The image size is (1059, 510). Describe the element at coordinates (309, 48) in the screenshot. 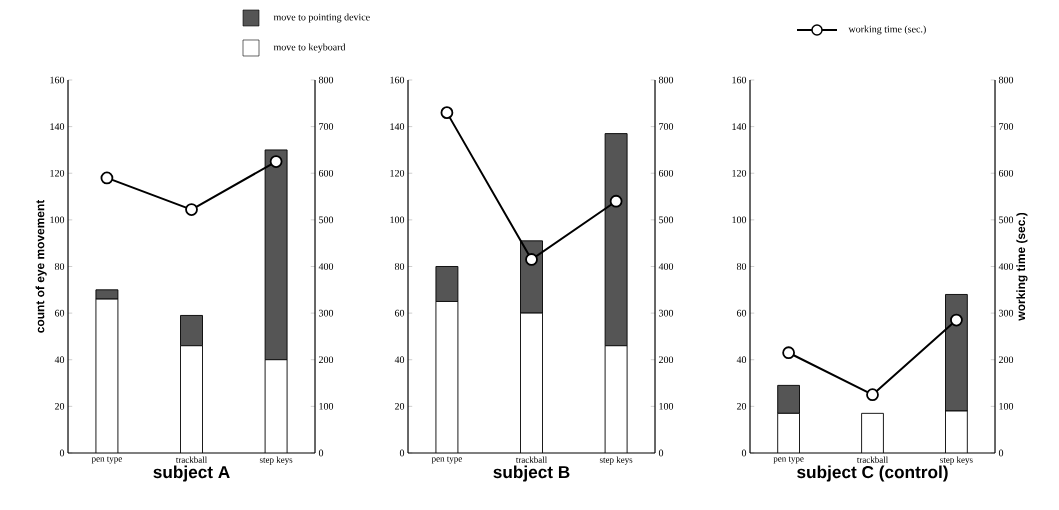

I see `legend-label: move to keyboard` at that location.